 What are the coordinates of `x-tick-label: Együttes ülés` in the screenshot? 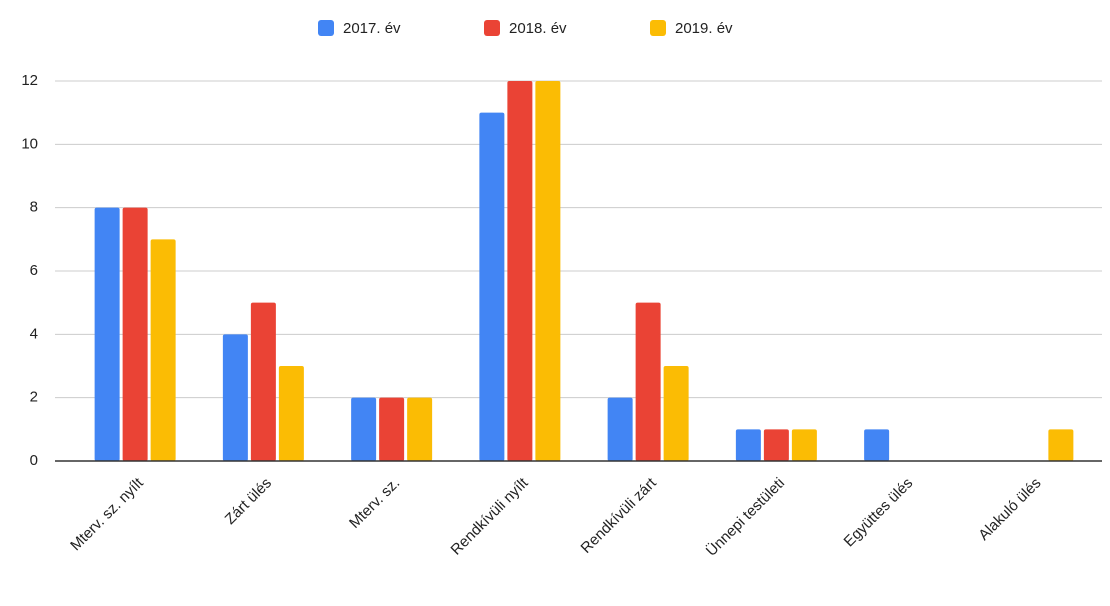 It's located at (879, 513).